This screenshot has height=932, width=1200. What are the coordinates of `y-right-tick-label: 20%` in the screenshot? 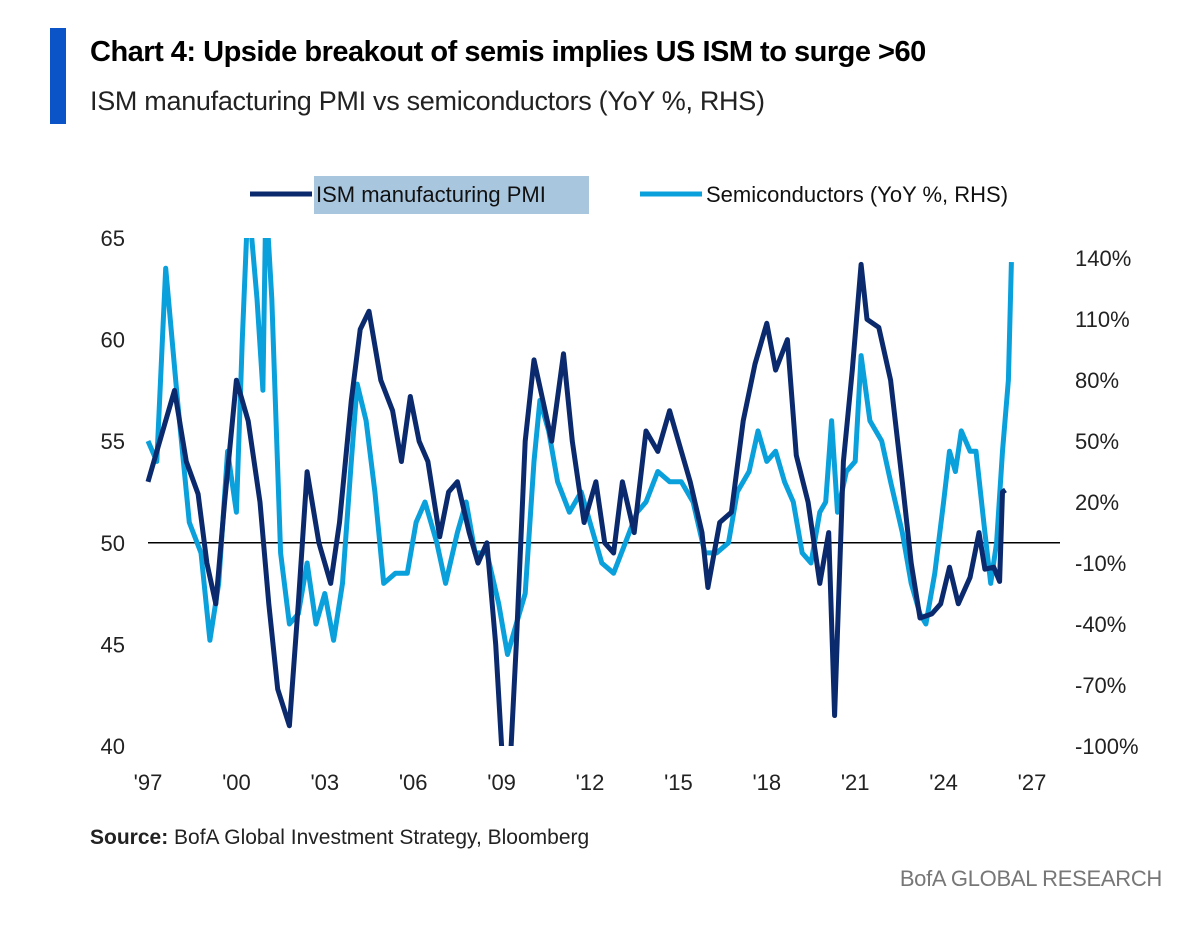 It's located at (1097, 502).